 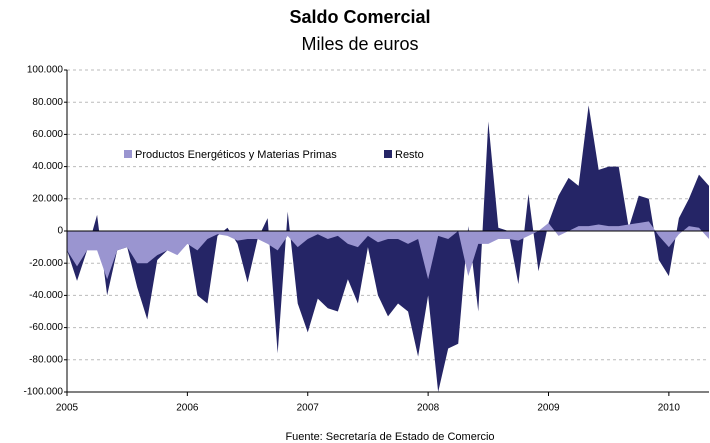 What do you see at coordinates (359, 17) in the screenshot?
I see `chart-title: Saldo Comercial` at bounding box center [359, 17].